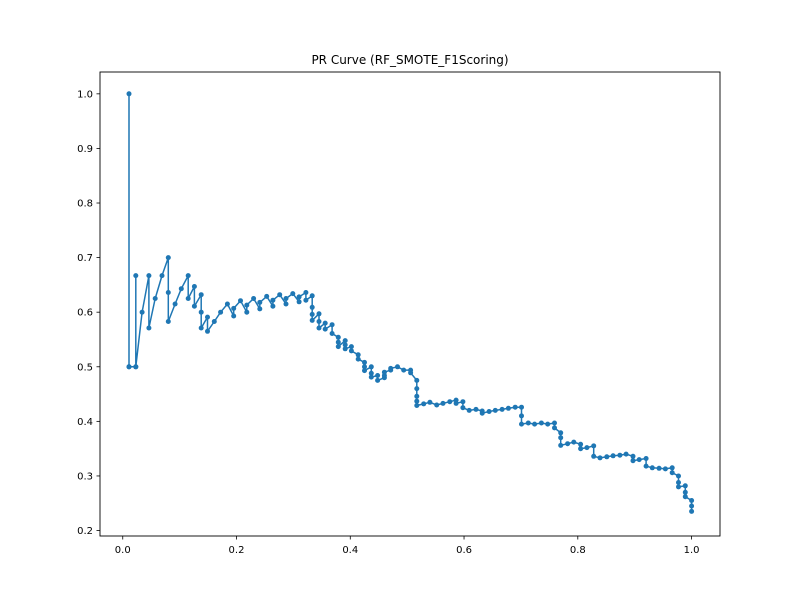 This screenshot has height=604, width=800. Describe the element at coordinates (85, 422) in the screenshot. I see `y-tick-label: 0.4` at that location.